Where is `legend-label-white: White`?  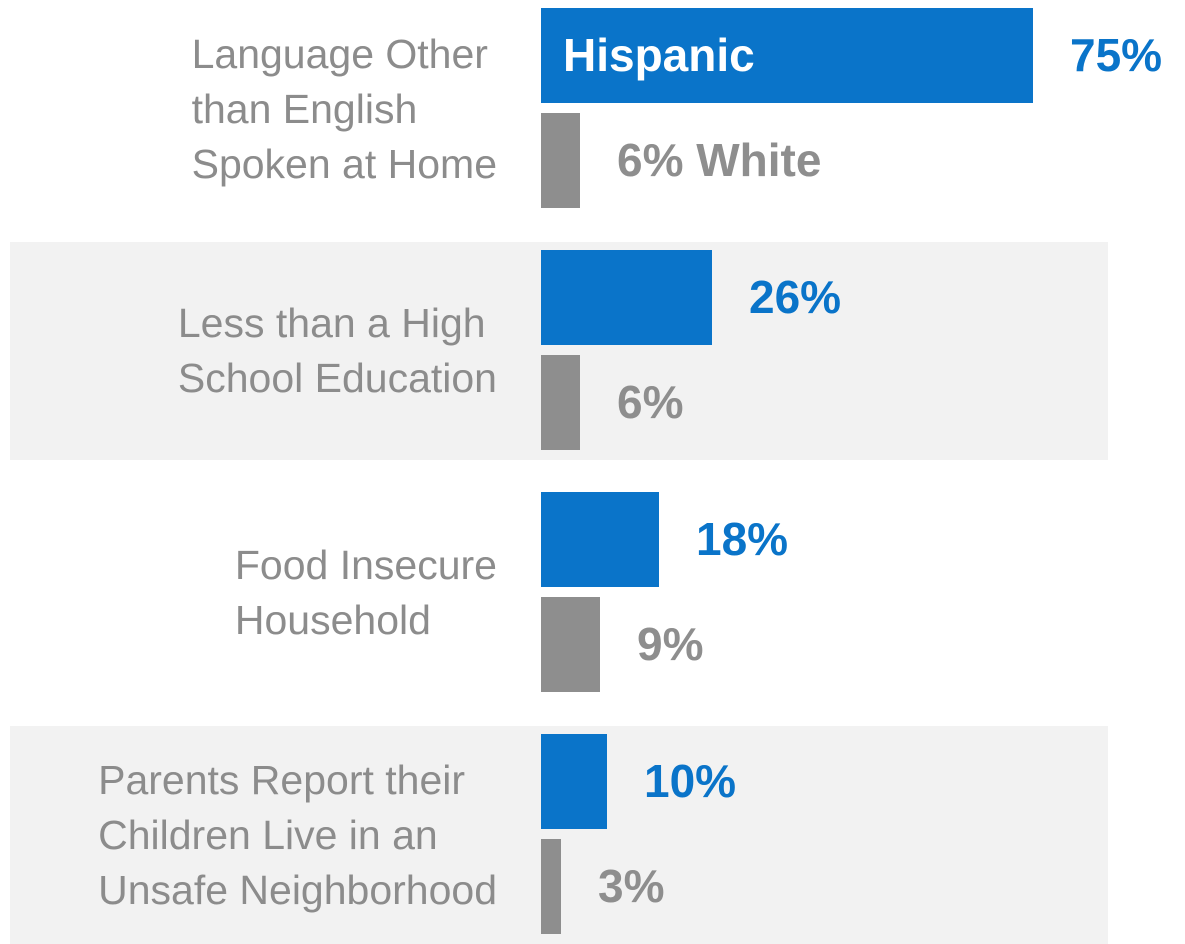
legend-label-white: White is located at coordinates (759, 160).